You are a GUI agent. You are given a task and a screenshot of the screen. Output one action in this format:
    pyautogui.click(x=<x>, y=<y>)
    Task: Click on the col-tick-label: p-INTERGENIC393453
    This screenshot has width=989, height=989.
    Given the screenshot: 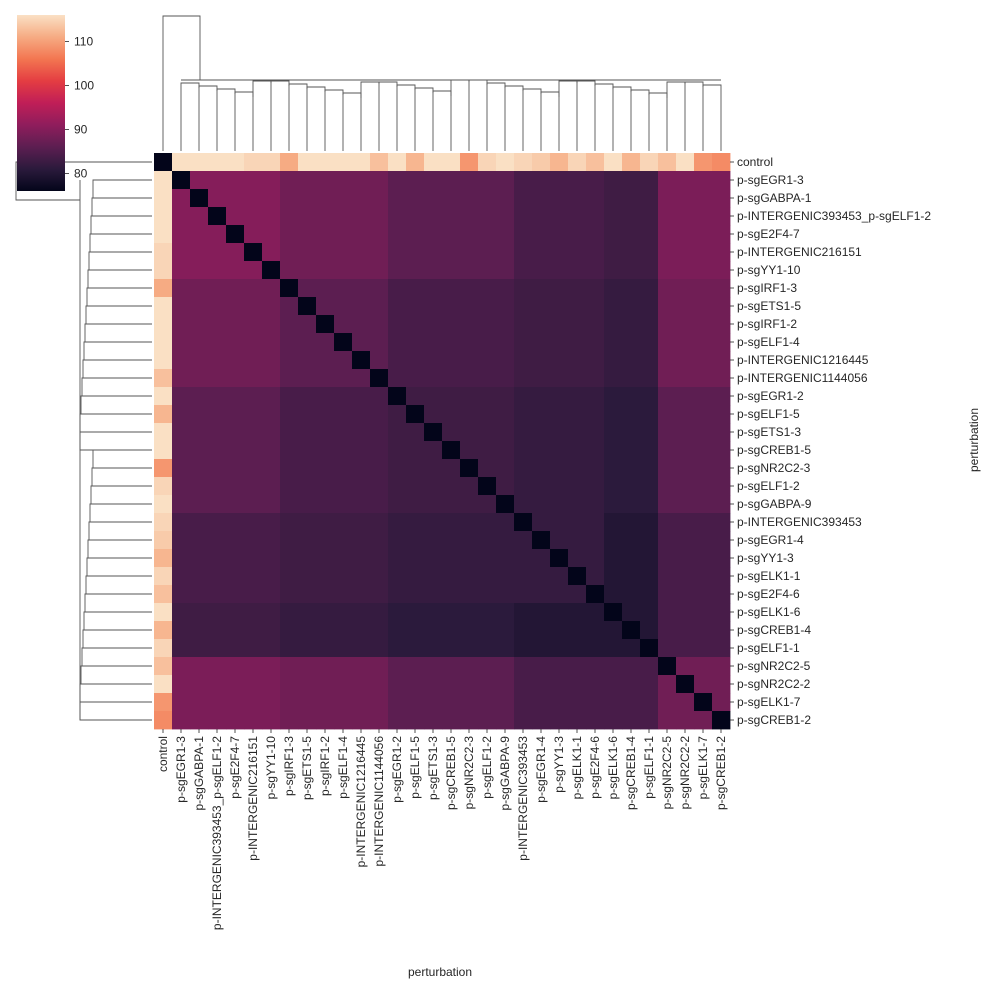 What is the action you would take?
    pyautogui.click(x=523, y=798)
    